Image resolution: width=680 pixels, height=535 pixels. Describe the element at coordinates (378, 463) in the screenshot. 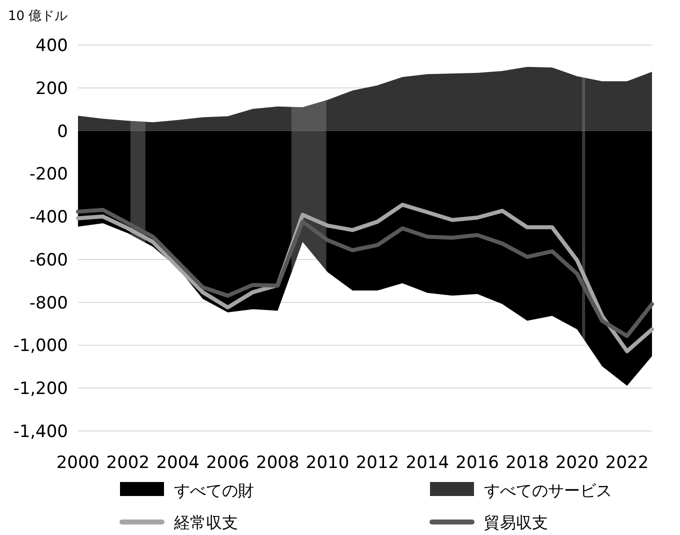

I see `x-tick-label: 2012` at that location.